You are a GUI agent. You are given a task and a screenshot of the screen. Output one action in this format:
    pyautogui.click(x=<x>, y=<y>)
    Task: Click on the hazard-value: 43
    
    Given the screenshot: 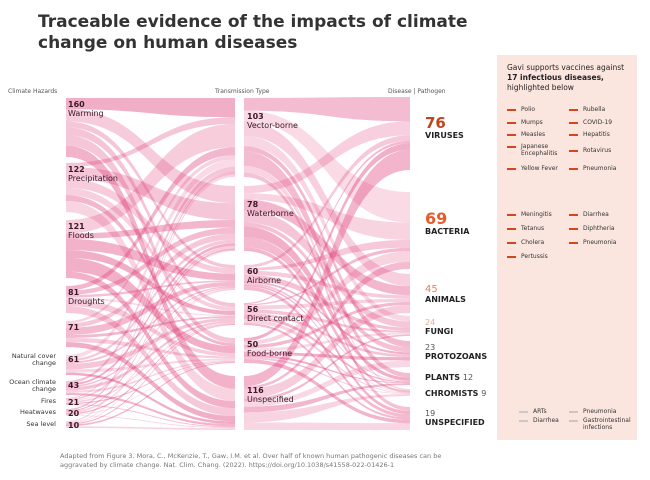 What is the action you would take?
    pyautogui.click(x=74, y=385)
    